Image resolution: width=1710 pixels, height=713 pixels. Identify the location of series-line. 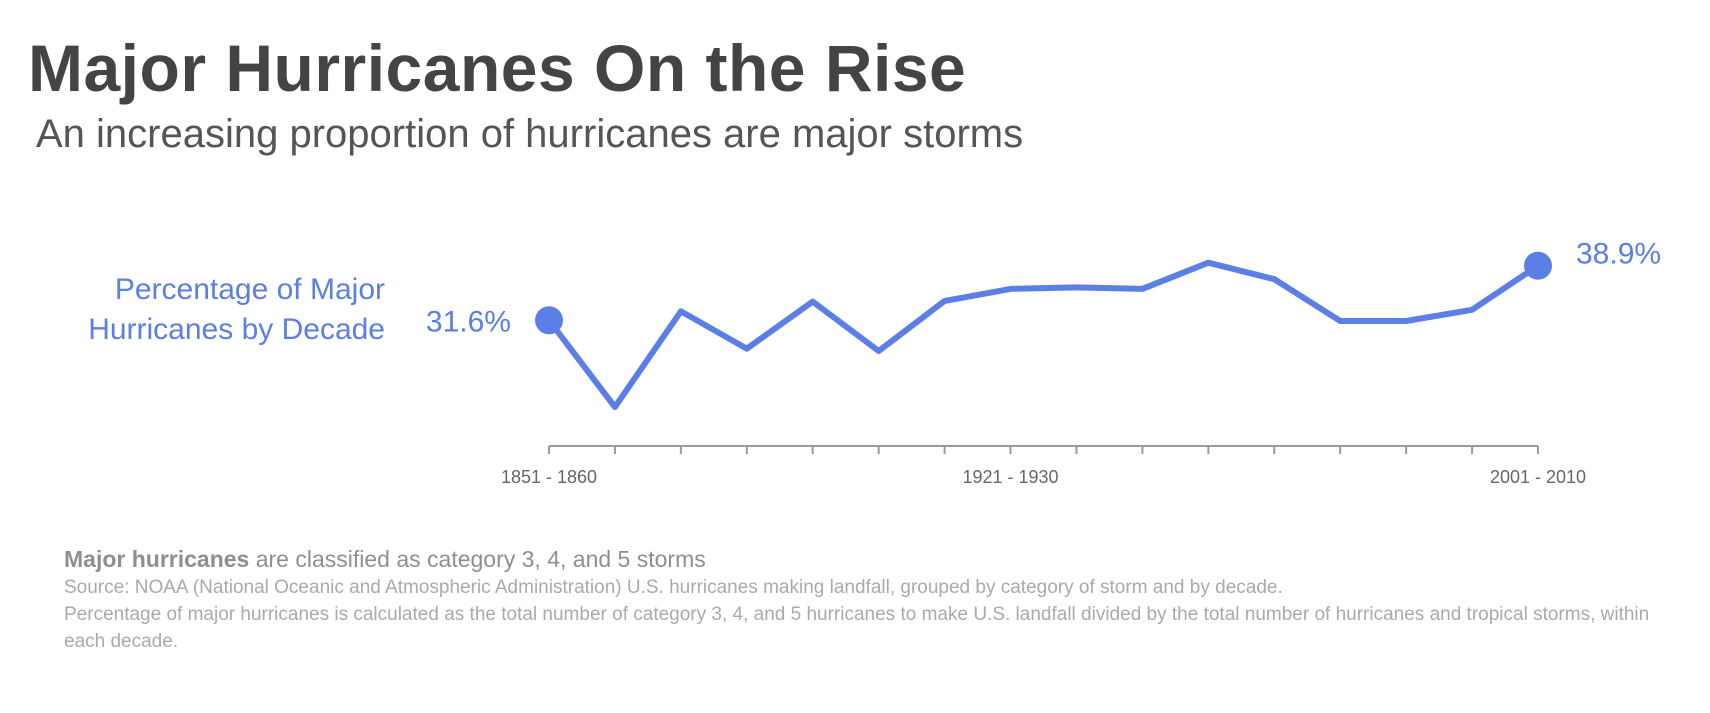
(1043, 334).